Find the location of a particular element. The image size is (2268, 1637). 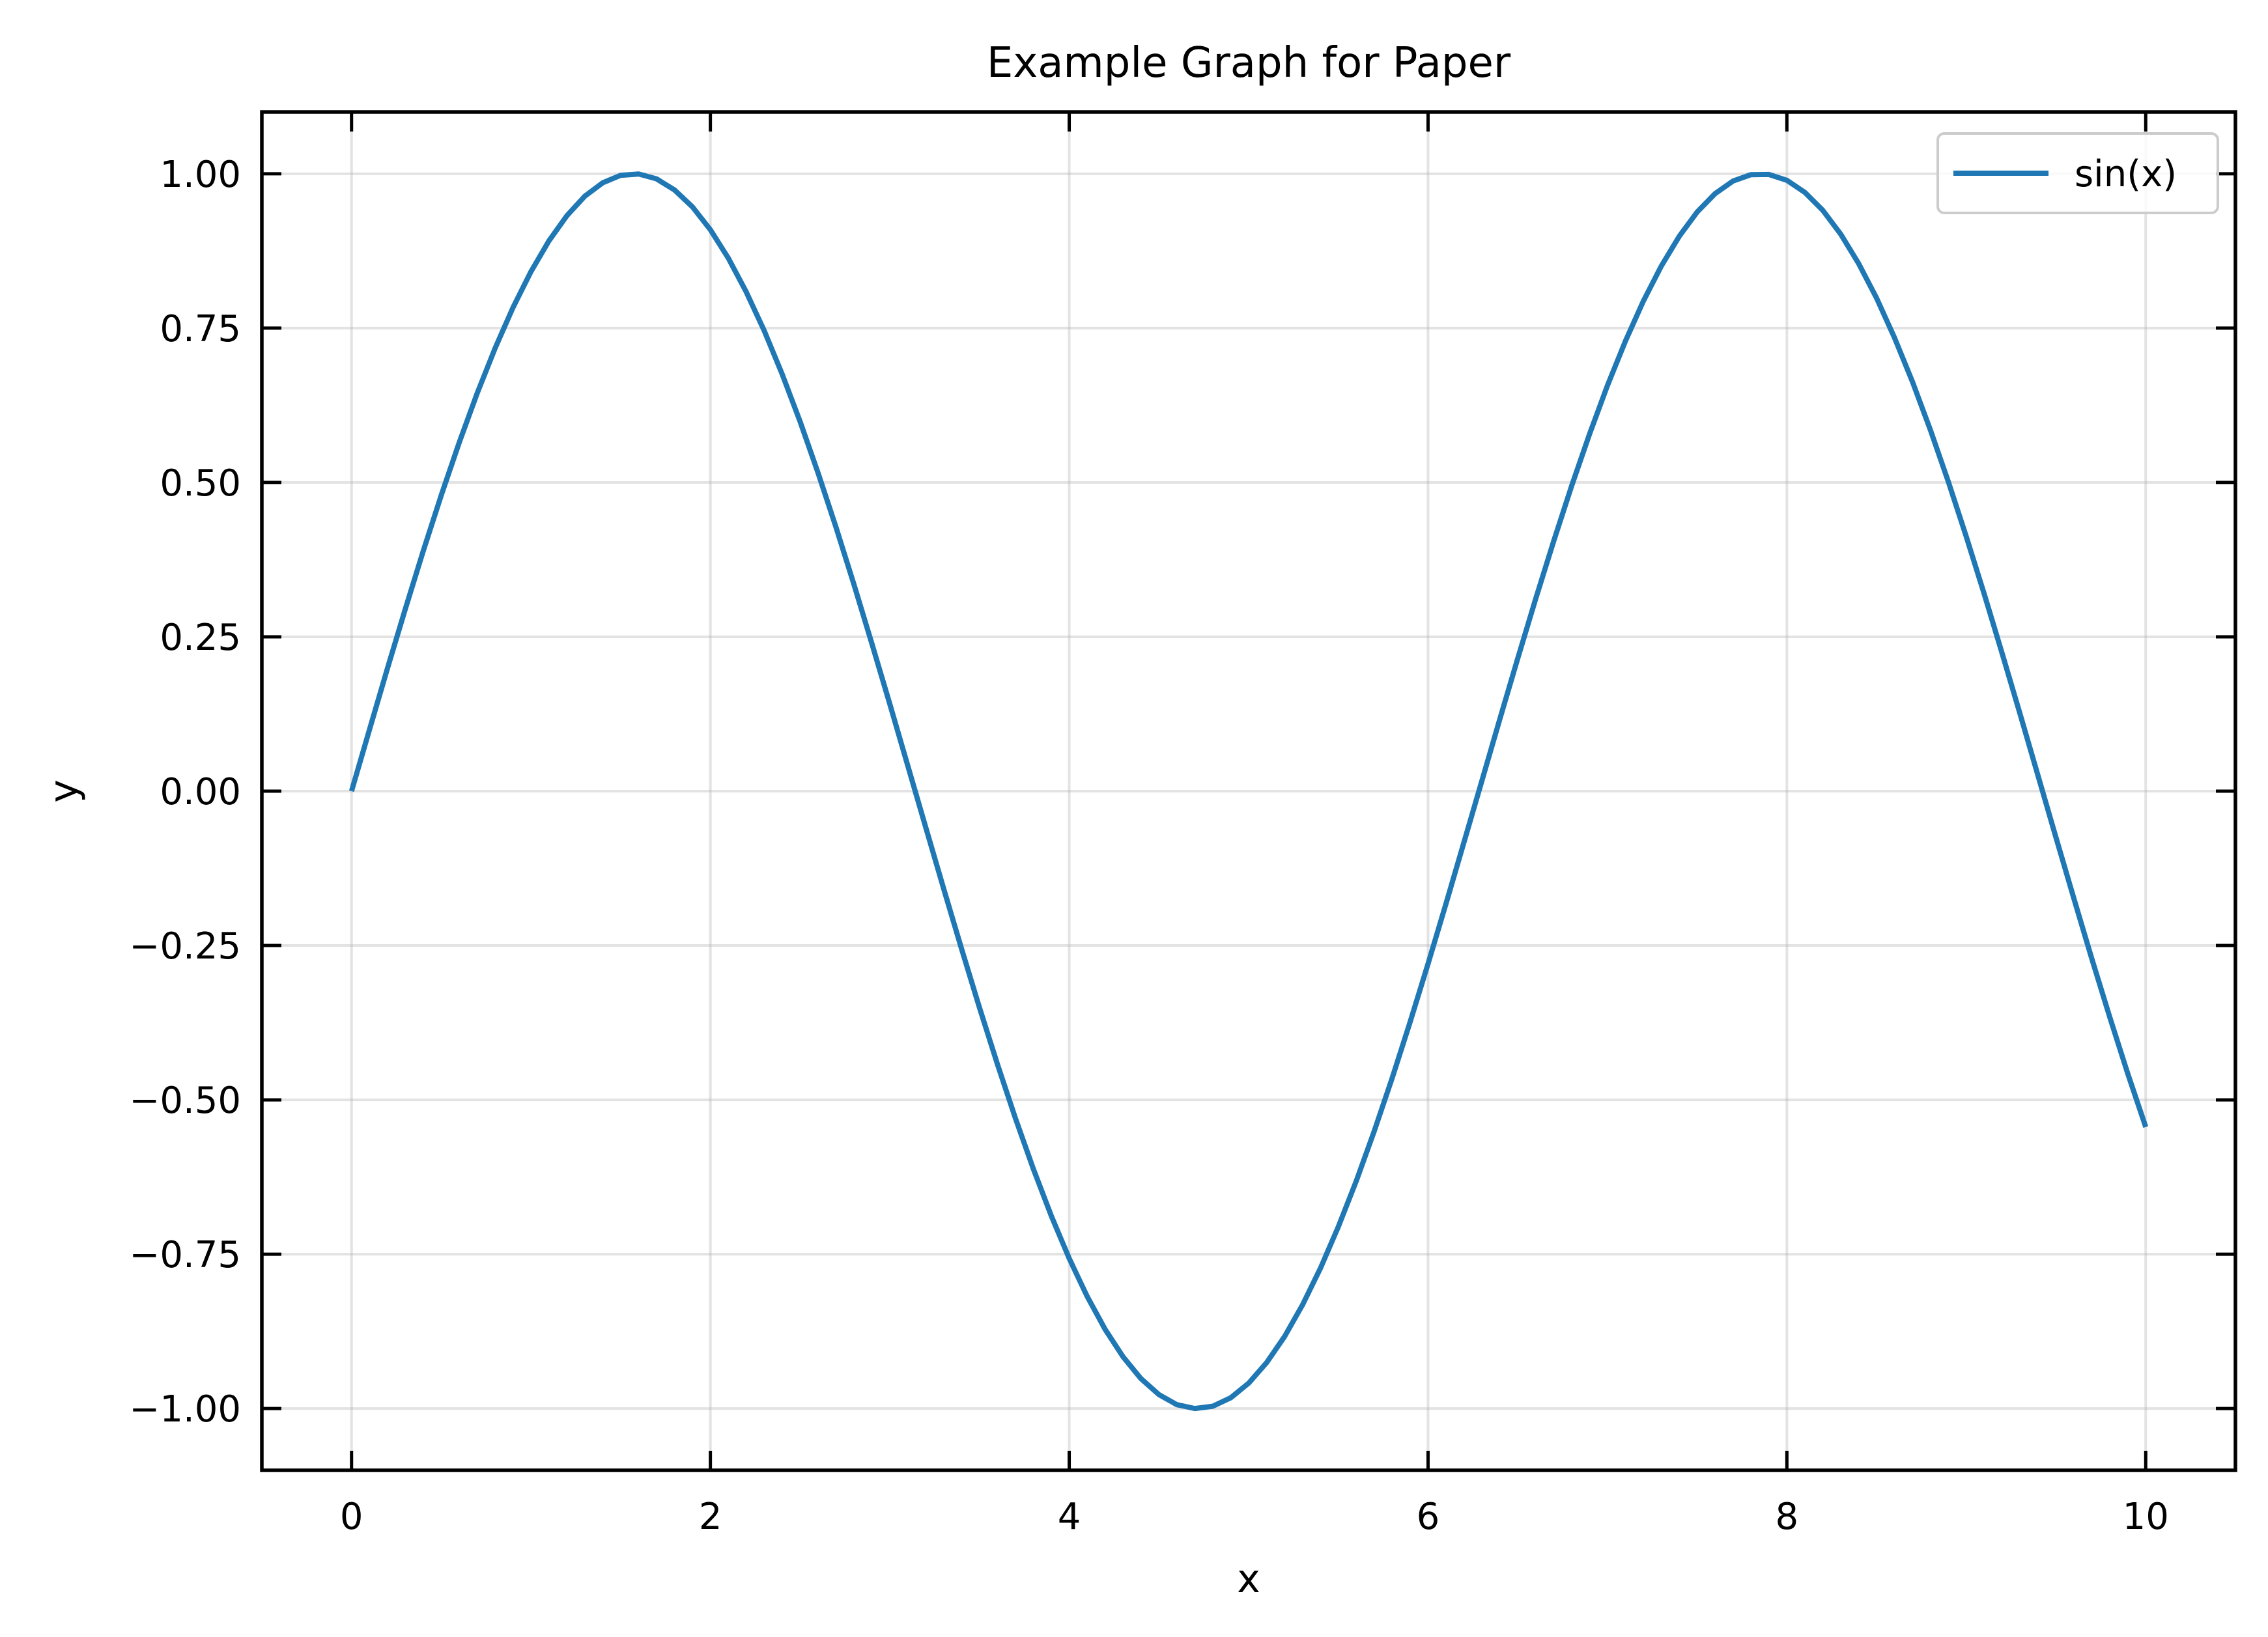

chart-title: Example Graph for Paper is located at coordinates (1249, 63).